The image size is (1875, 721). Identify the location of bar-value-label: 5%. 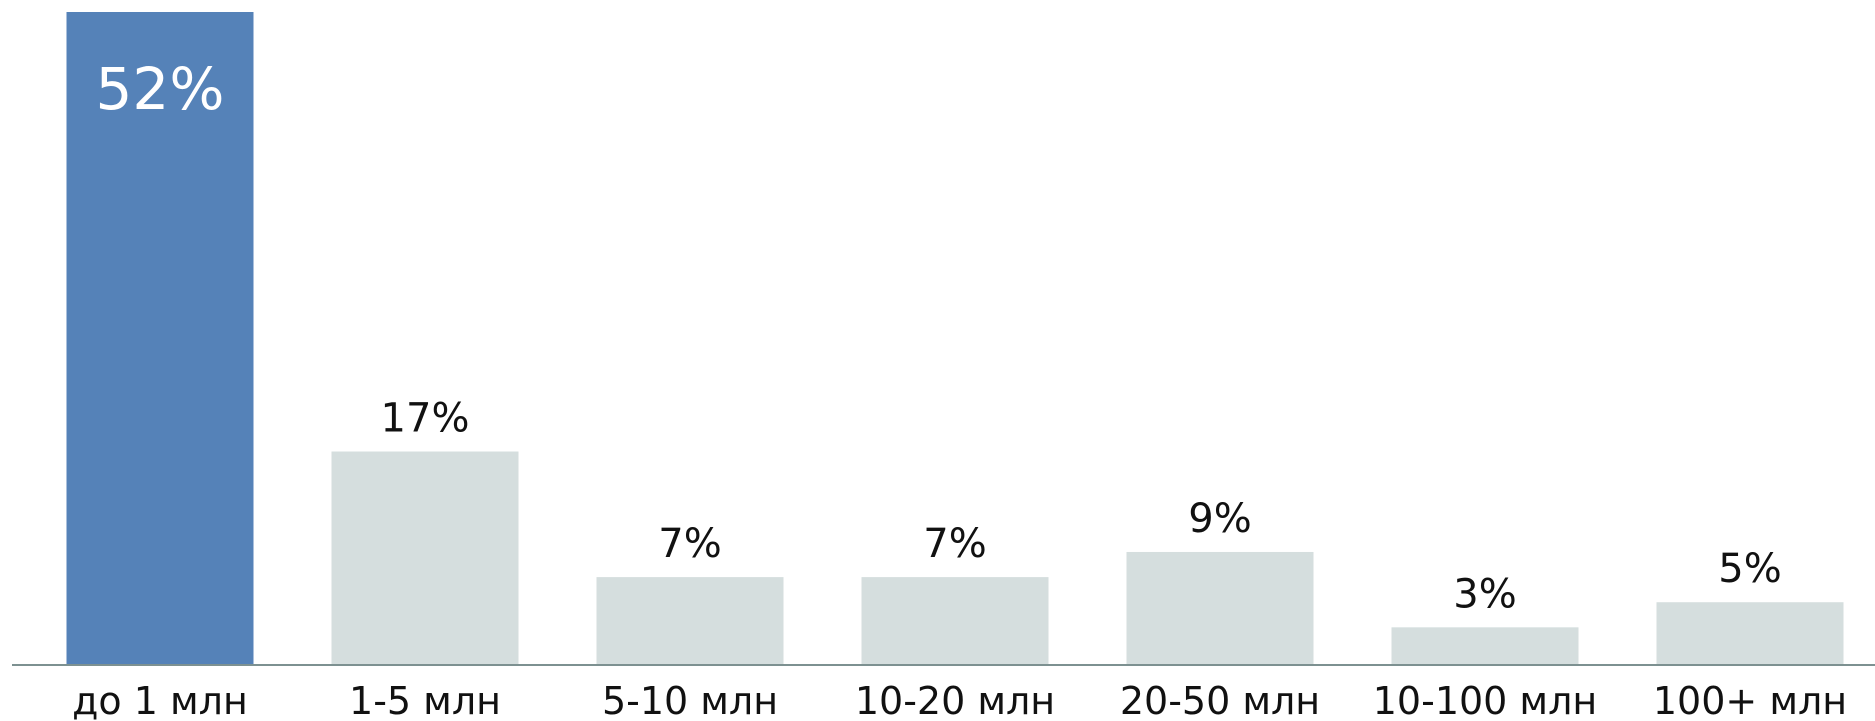
(1749, 569).